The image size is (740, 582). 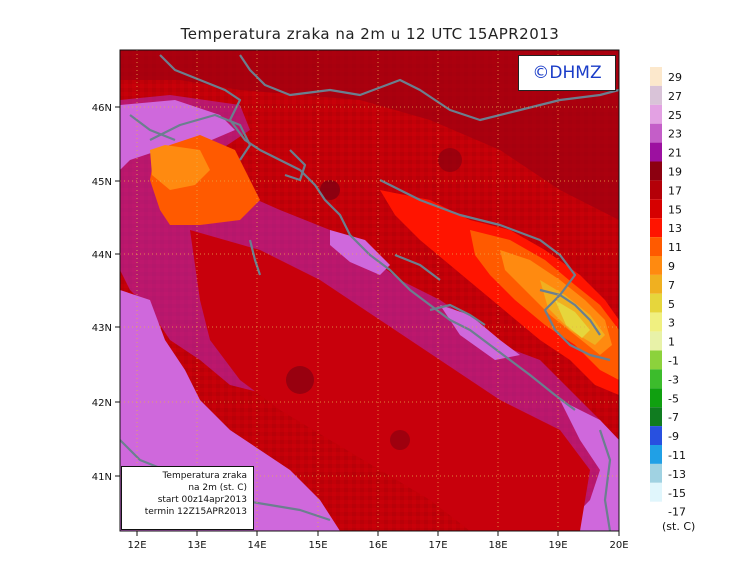 What do you see at coordinates (675, 247) in the screenshot?
I see `legend-label: 11` at bounding box center [675, 247].